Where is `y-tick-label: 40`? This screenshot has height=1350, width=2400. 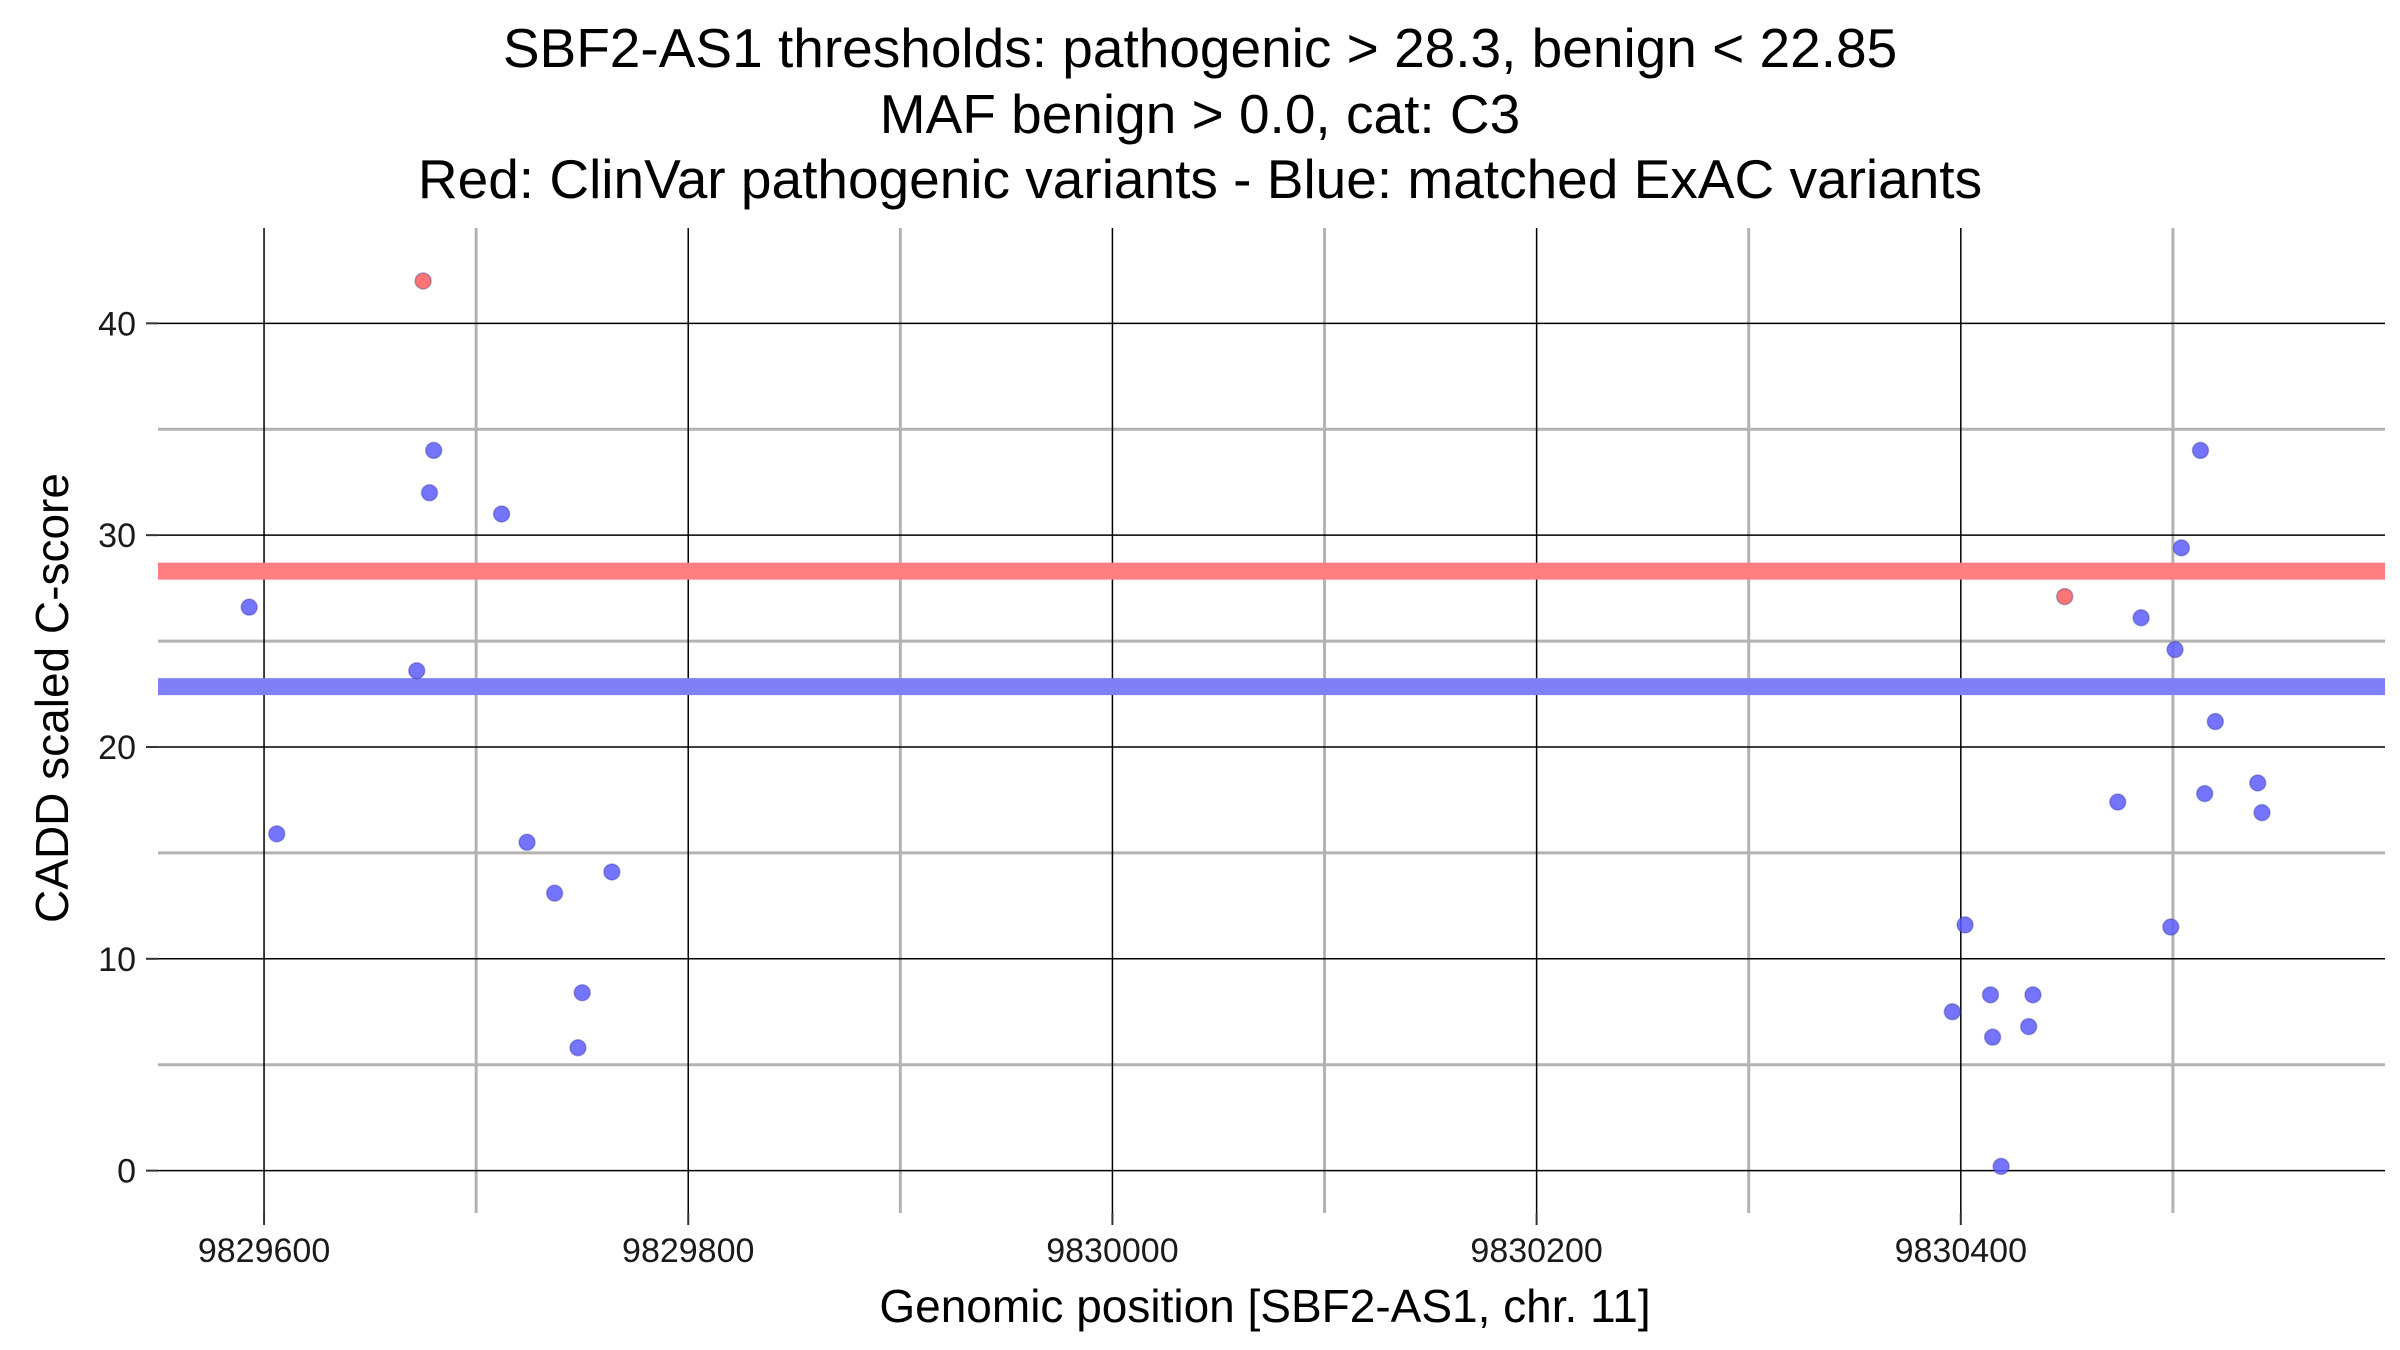
y-tick-label: 40 is located at coordinates (117, 324).